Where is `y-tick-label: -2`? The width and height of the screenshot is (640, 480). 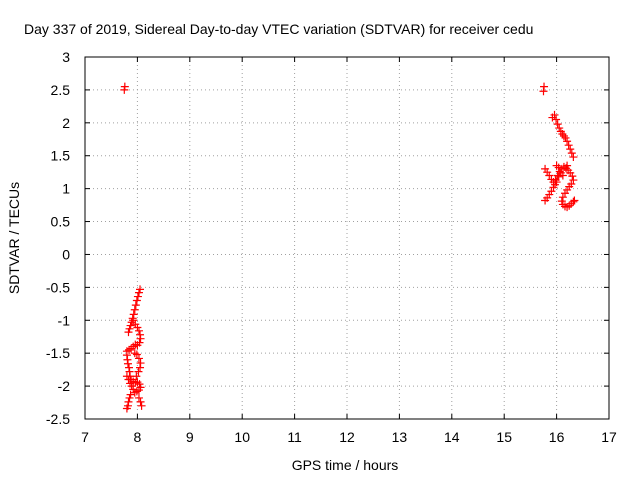
y-tick-label: -2 is located at coordinates (64, 386).